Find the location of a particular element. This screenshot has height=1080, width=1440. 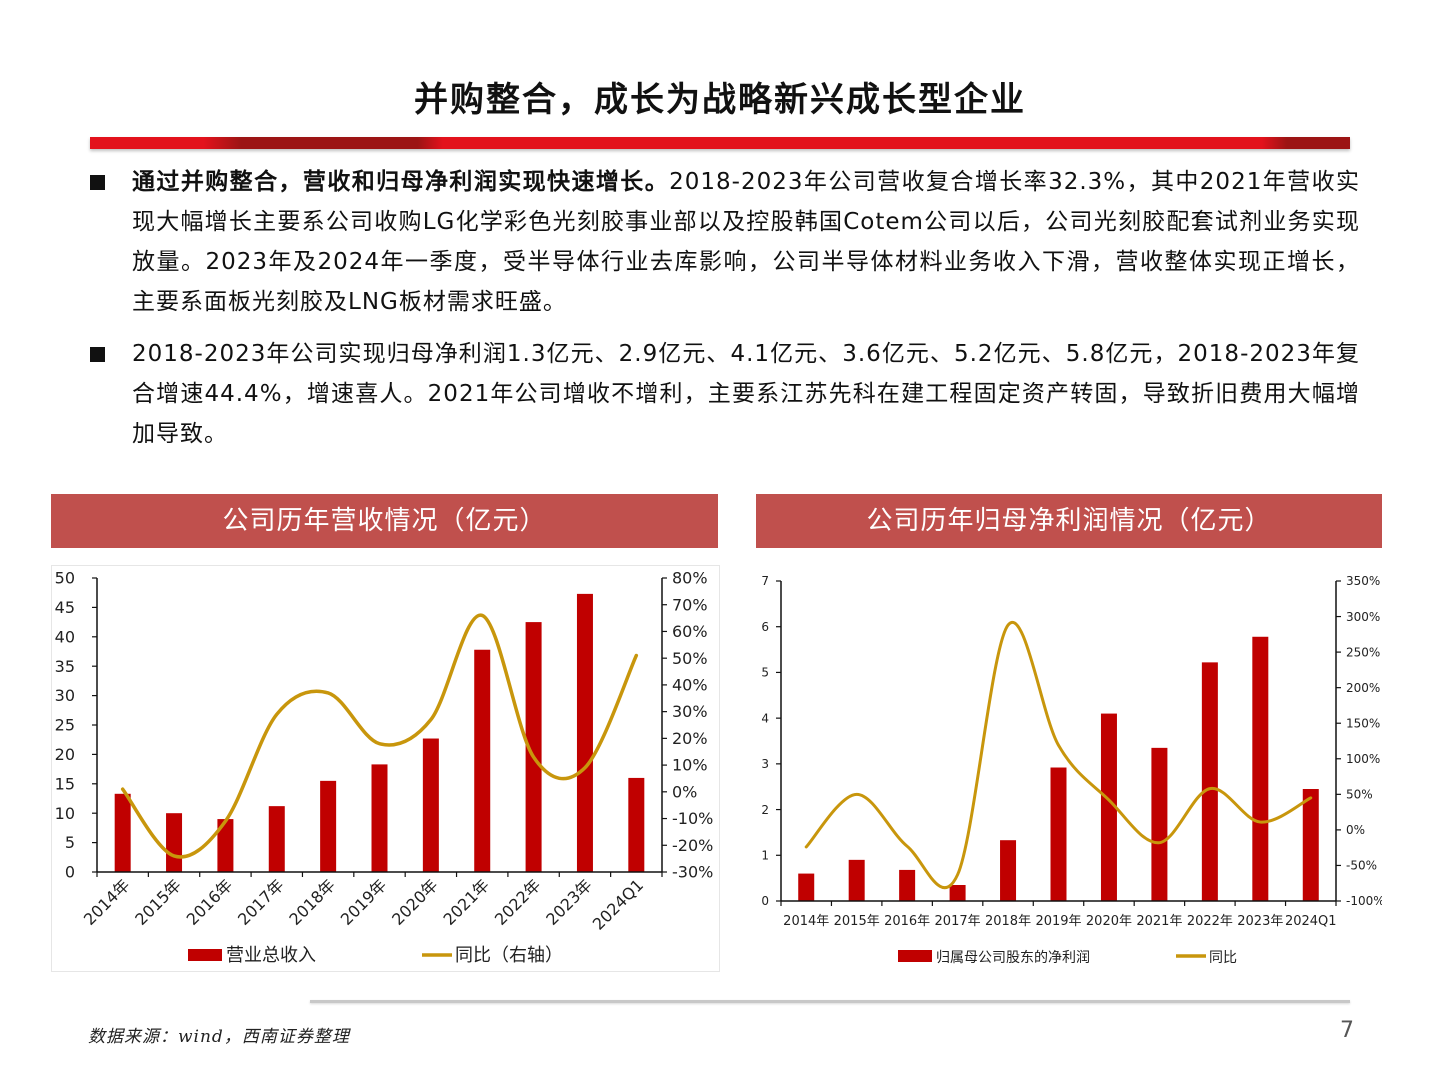

svg-text: 150% is located at coordinates (1363, 723).